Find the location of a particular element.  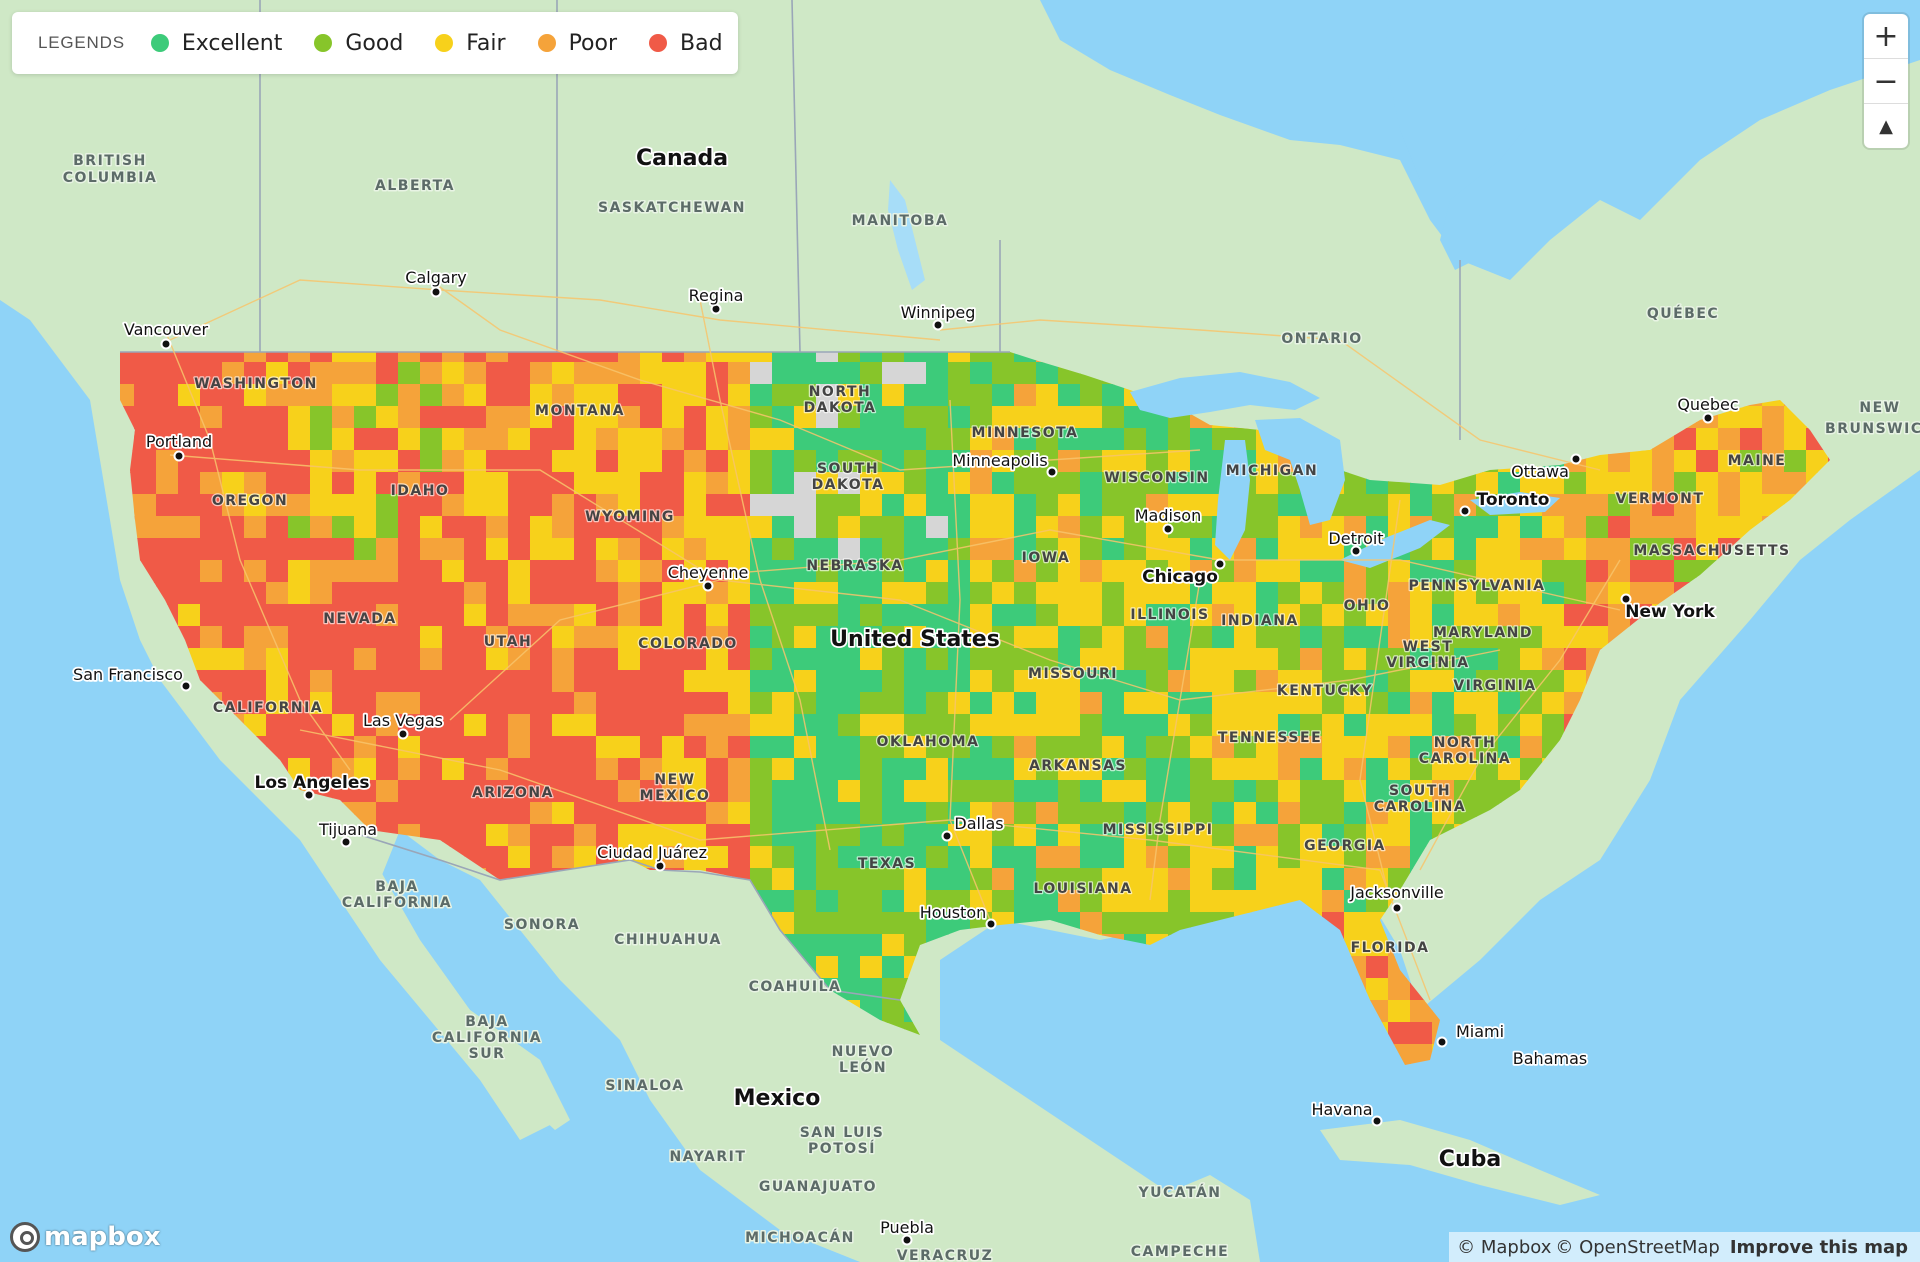

city-marker-cheyenne is located at coordinates (708, 586).